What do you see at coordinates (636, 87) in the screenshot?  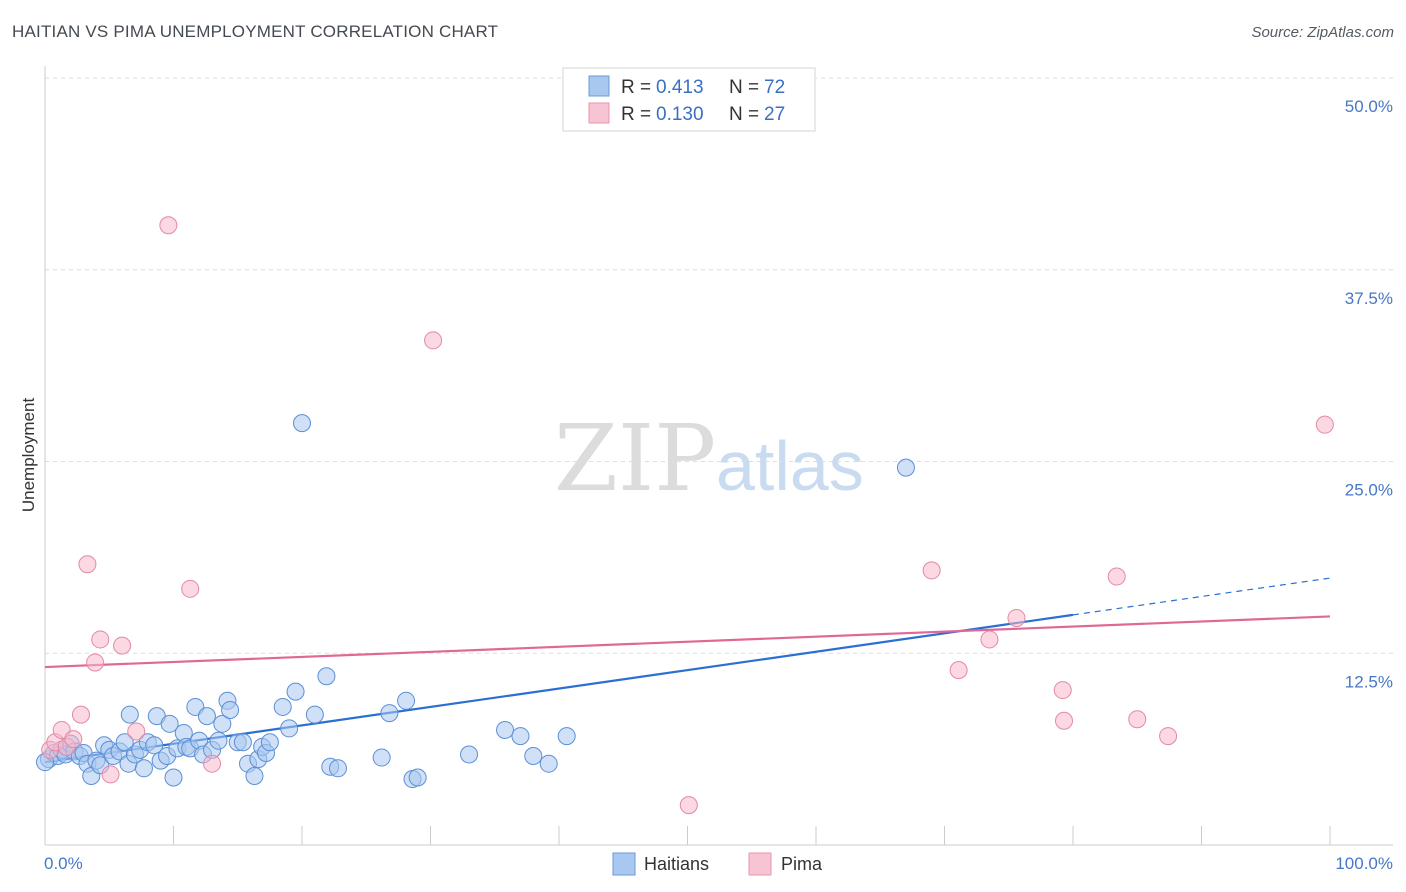 I see `legend-r-label-haitians: R =` at bounding box center [636, 87].